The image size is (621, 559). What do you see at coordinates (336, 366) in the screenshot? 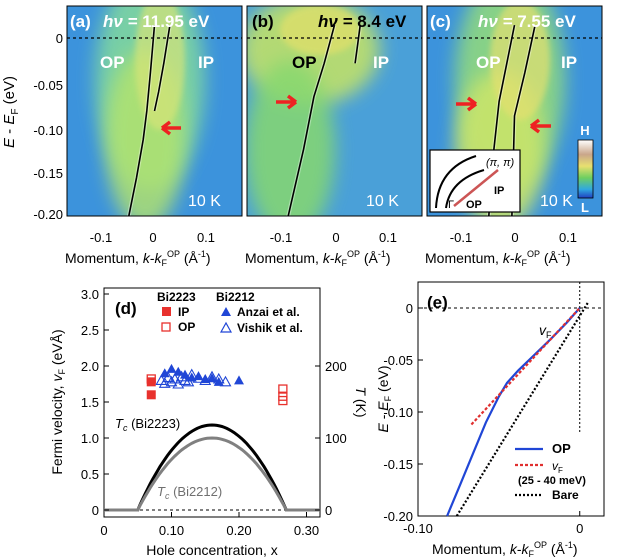
I see `y2-tick-label: 200` at bounding box center [336, 366].